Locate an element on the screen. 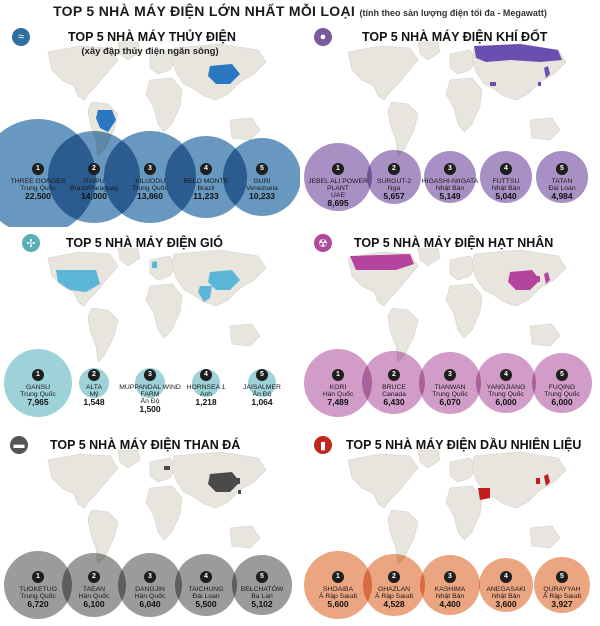 This screenshot has width=600, height=626. plant-item: 1 TUOKETUO Trung Quốc 6,720 is located at coordinates (38, 587).